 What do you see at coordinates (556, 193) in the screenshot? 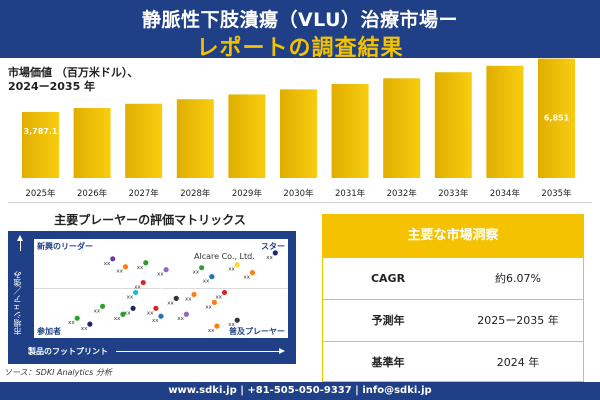
I see `x-tick-label: 2035年` at bounding box center [556, 193].